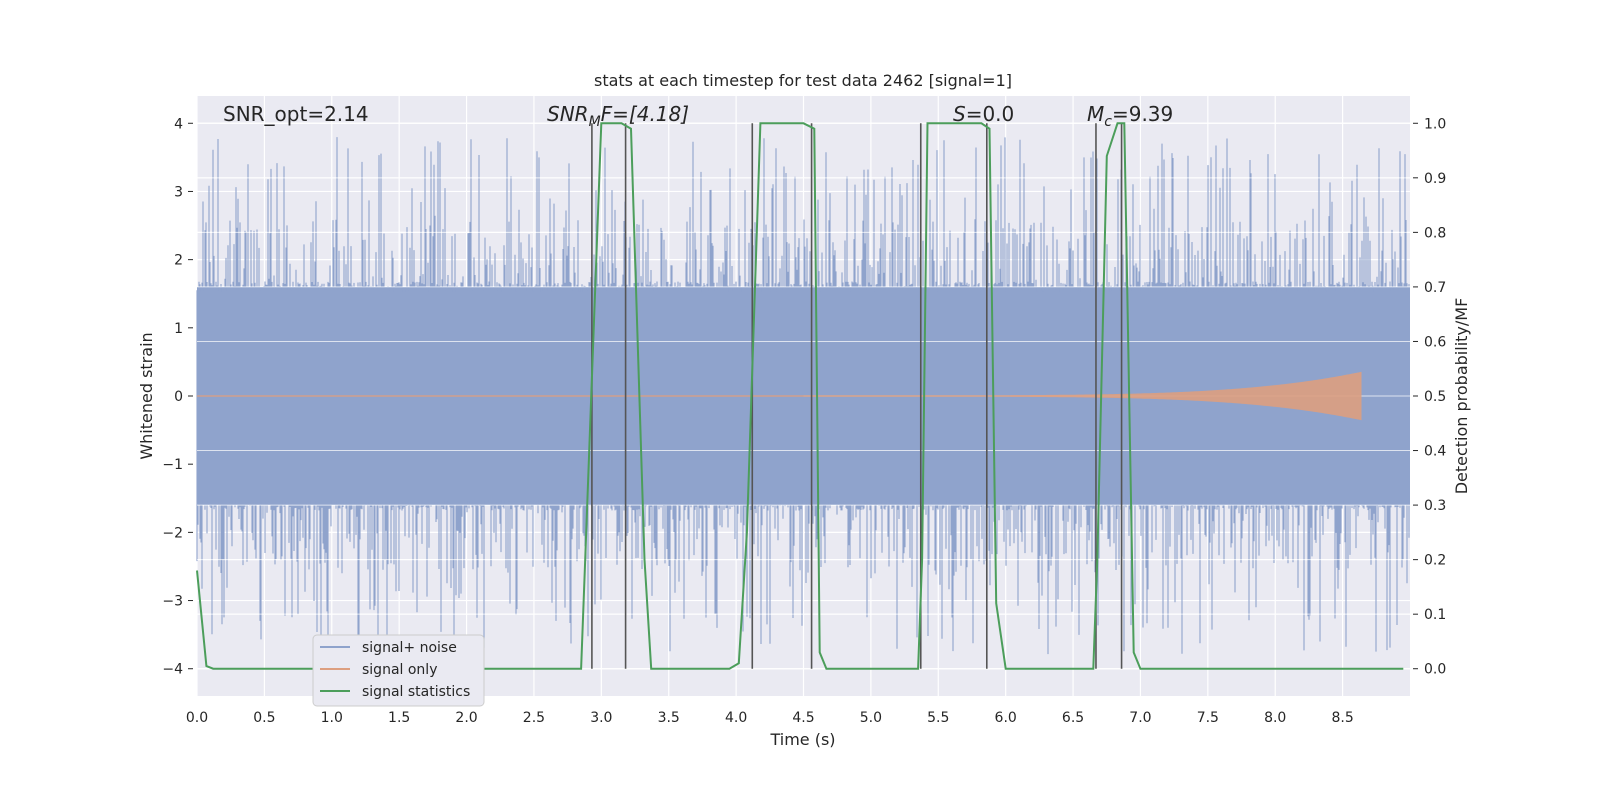  Describe the element at coordinates (938, 718) in the screenshot. I see `x-tick-label: 5.5` at that location.